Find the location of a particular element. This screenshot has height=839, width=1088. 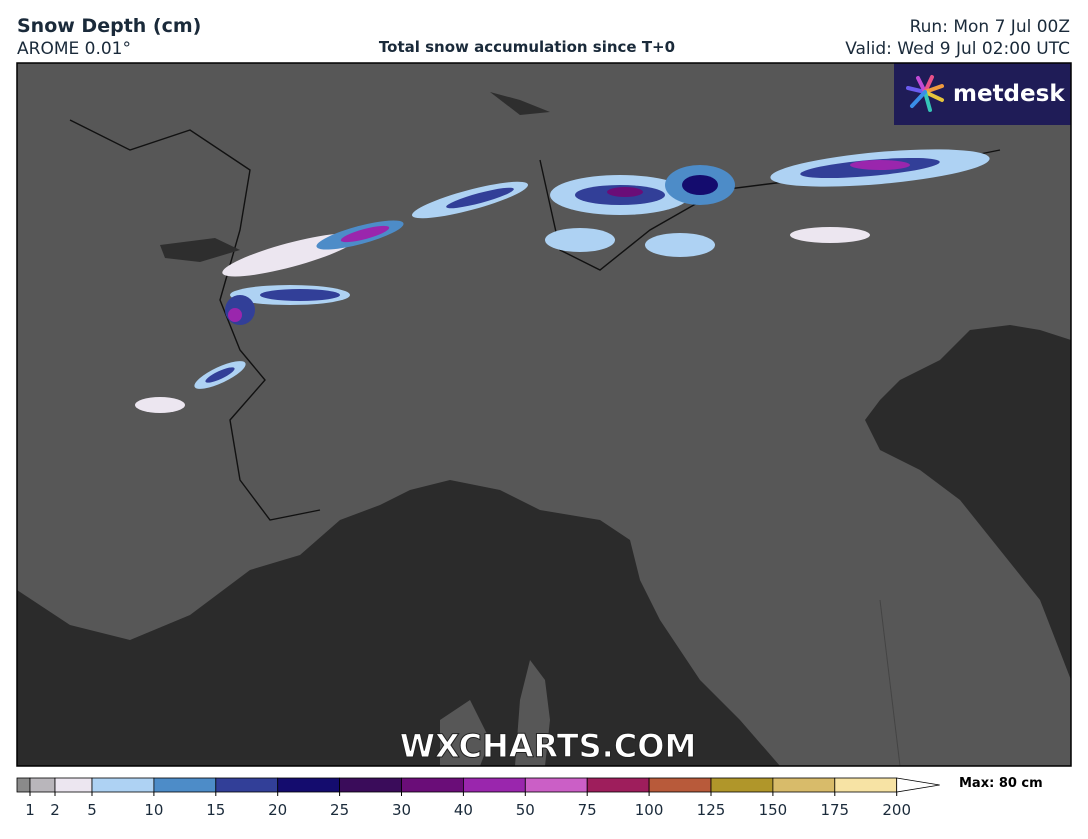

valid: Valid: Wed 9 Jul 02:00 UTC is located at coordinates (957, 49).